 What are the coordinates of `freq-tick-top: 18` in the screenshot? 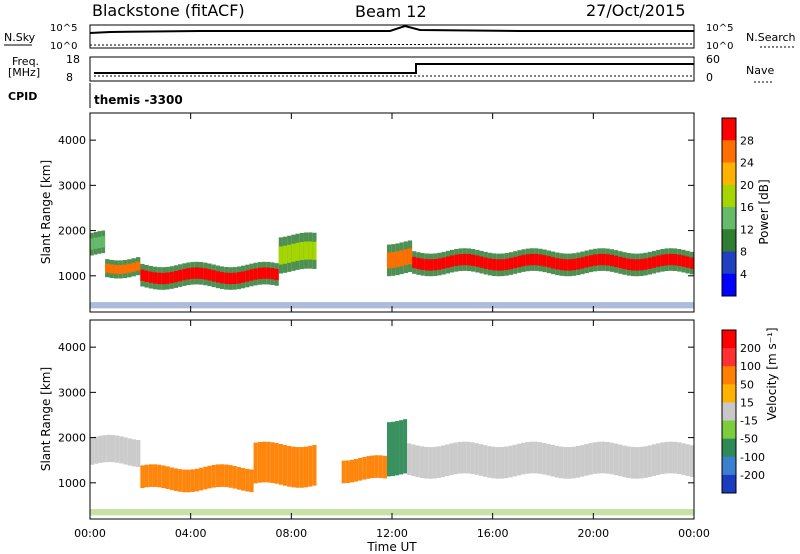 It's located at (73, 59).